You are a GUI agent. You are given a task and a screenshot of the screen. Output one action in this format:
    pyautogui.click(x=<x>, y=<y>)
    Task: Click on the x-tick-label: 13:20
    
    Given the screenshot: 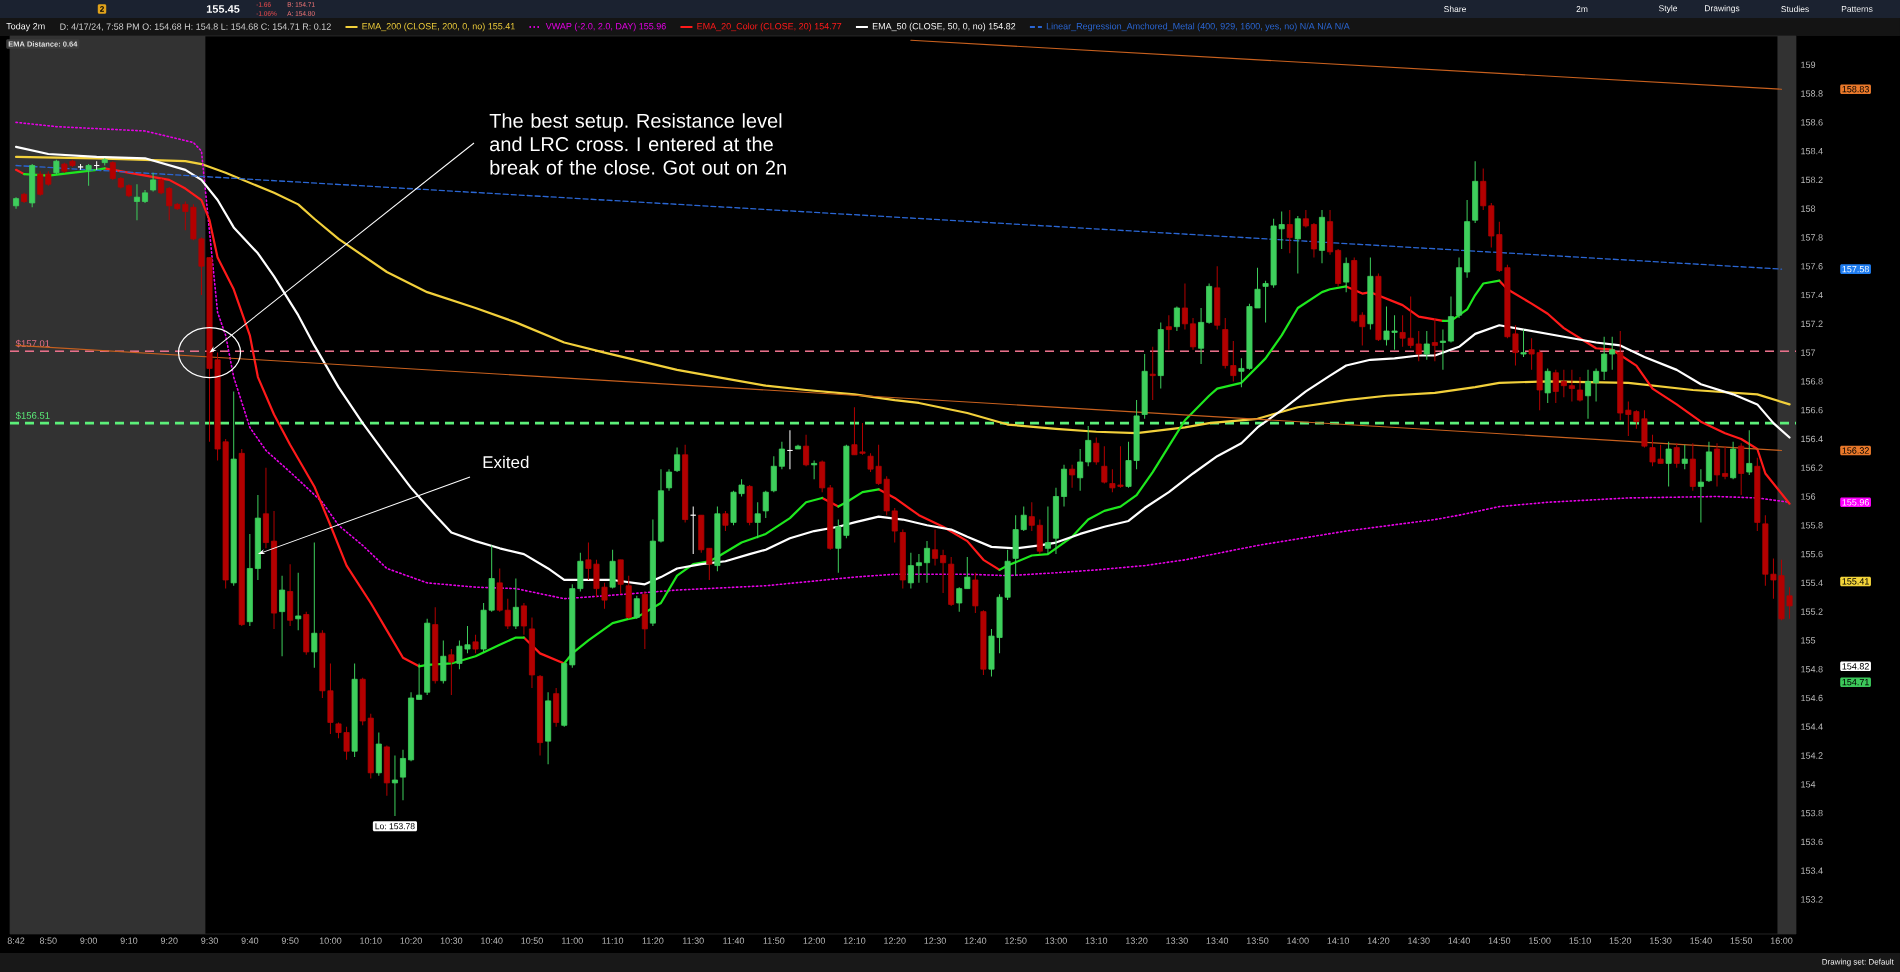 What is the action you would take?
    pyautogui.click(x=1137, y=940)
    